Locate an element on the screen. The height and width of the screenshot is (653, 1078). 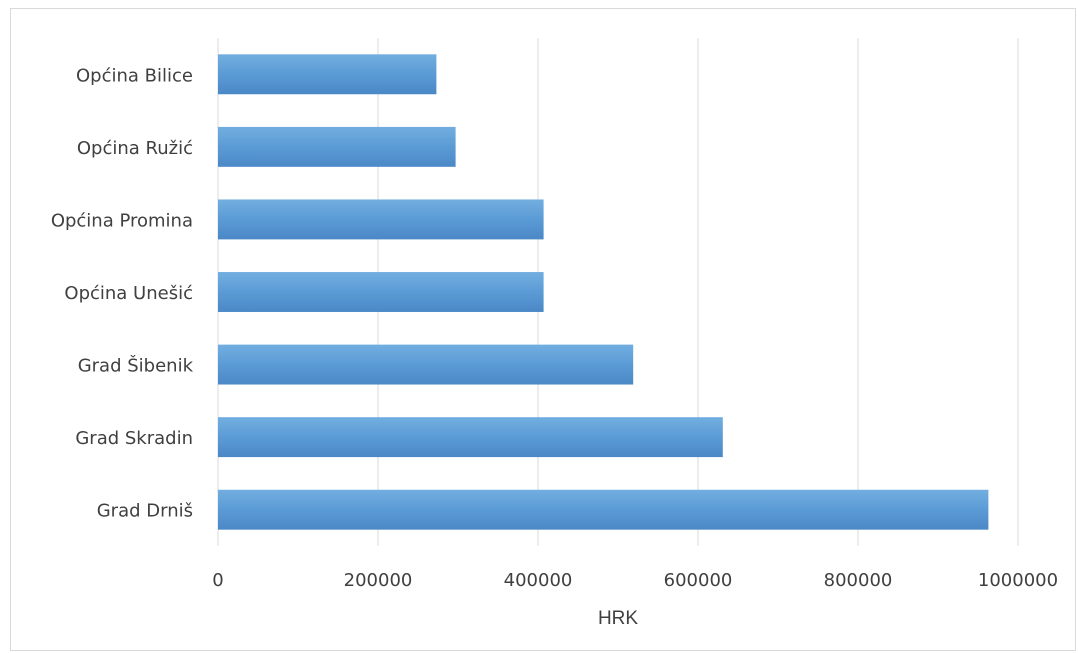
category-label: Grad Šibenik is located at coordinates (136, 366).